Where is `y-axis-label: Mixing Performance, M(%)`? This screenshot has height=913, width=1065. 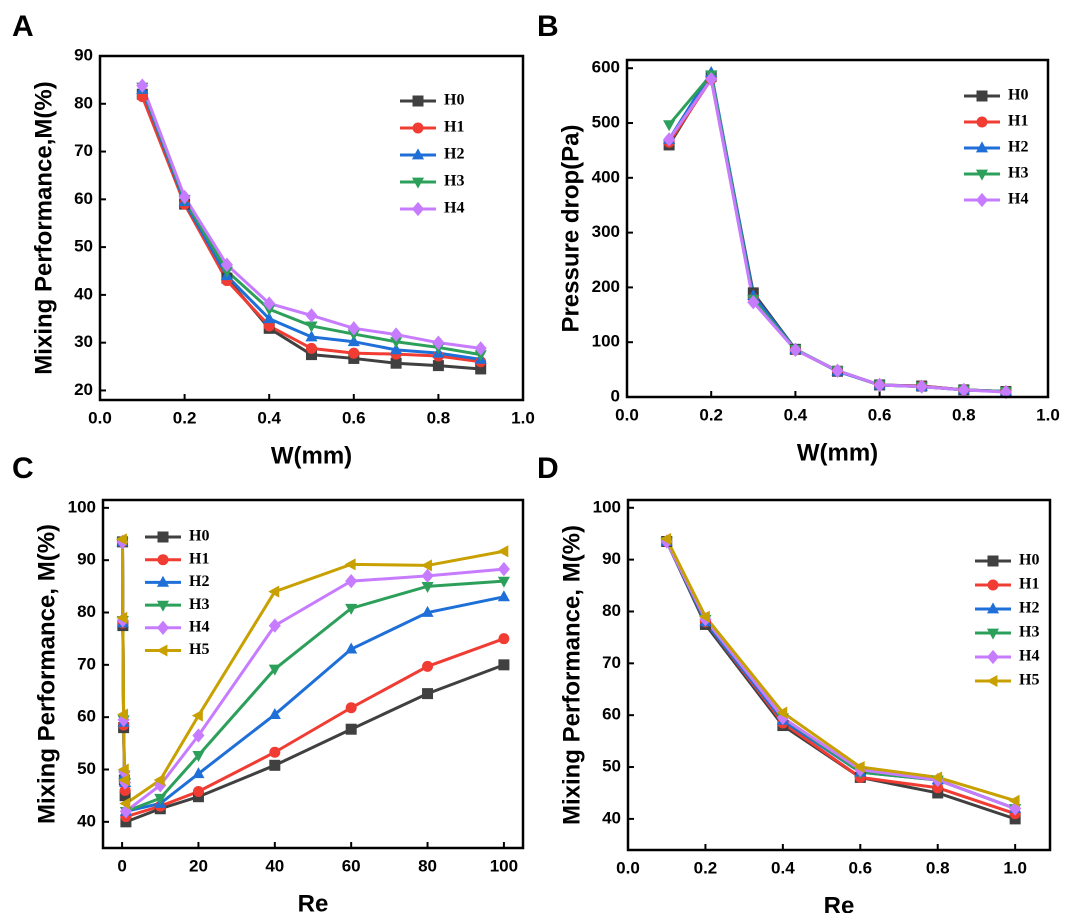 y-axis-label: Mixing Performance, M(%) is located at coordinates (46, 674).